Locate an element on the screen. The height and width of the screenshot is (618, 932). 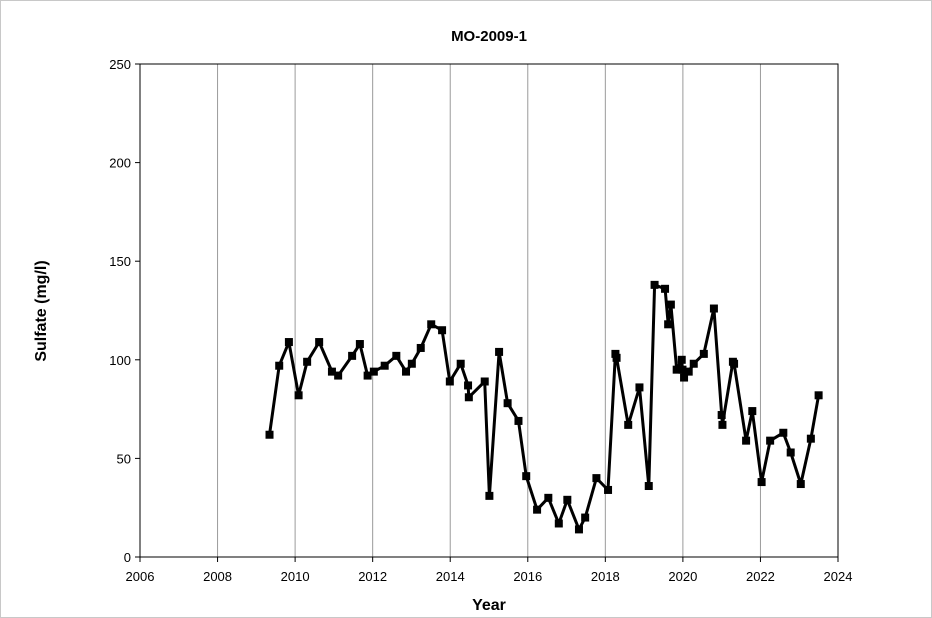
x-tick-label: 2012 is located at coordinates (372, 576).